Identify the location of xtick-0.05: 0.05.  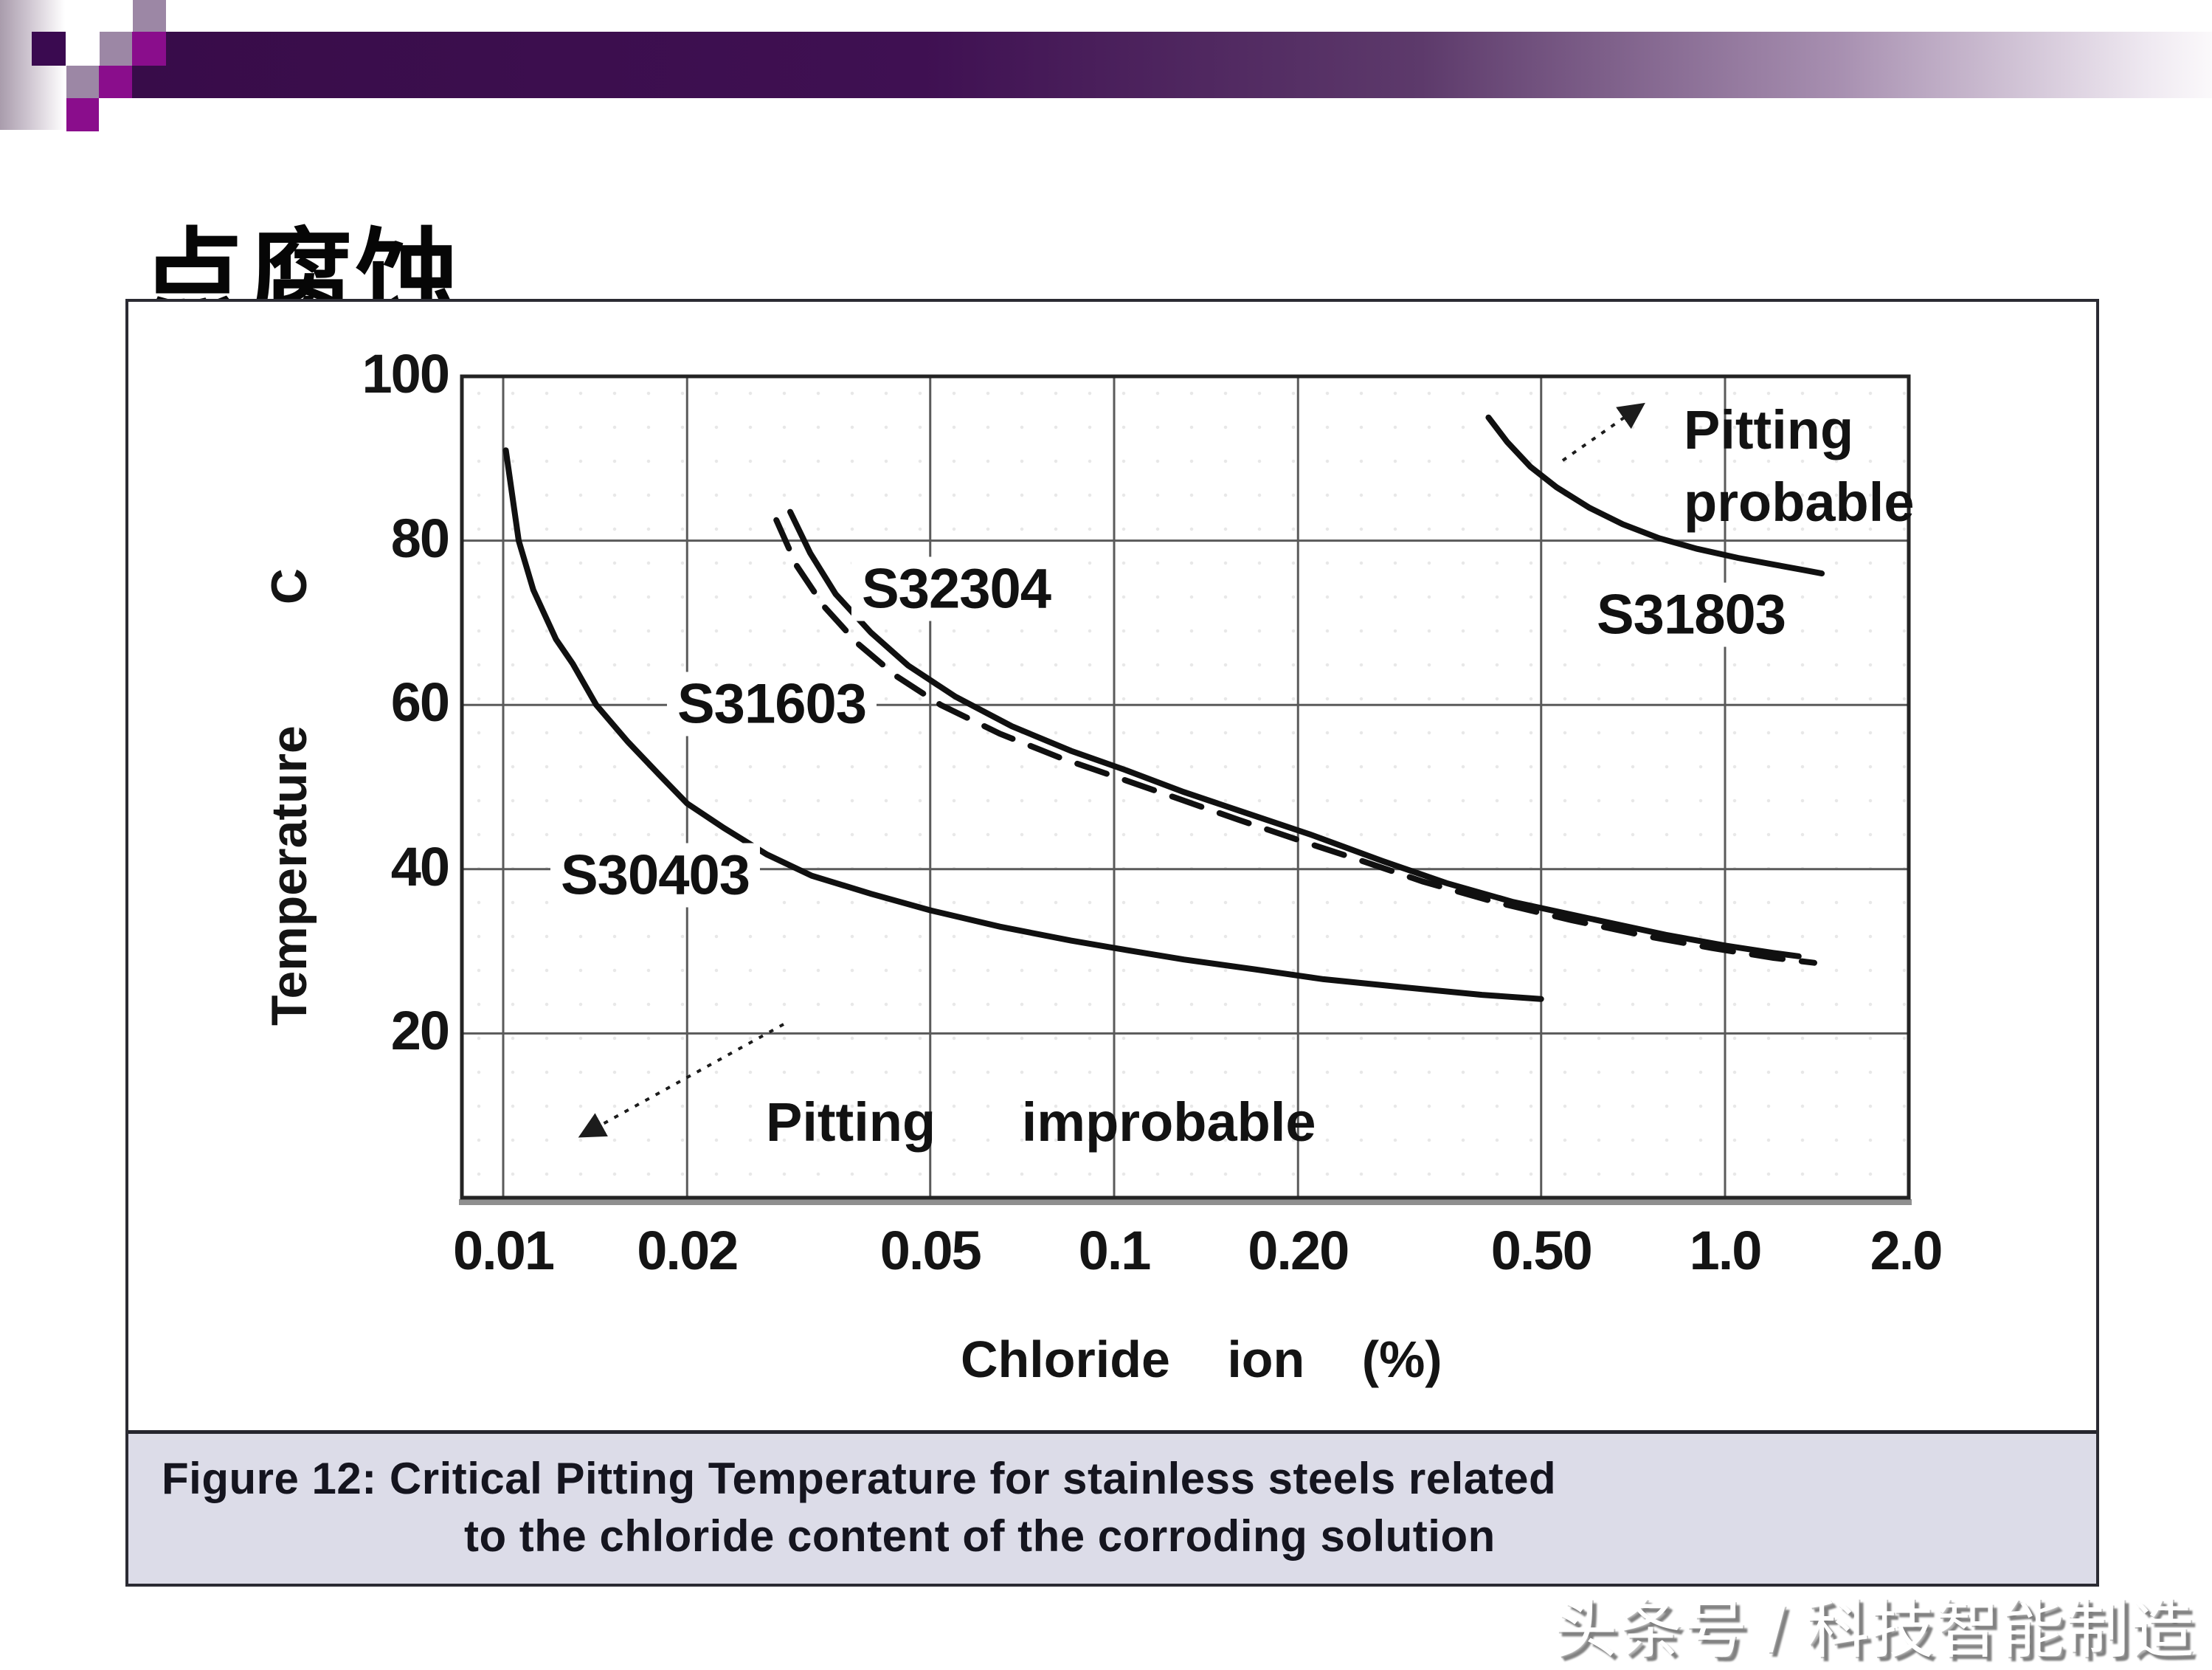
(930, 1250).